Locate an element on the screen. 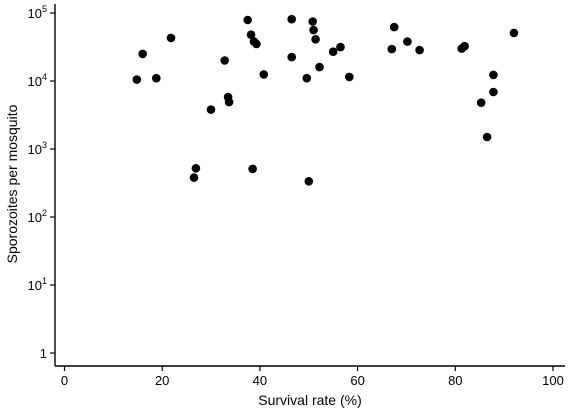 The width and height of the screenshot is (572, 412). y-tick-label: 1 is located at coordinates (43, 353).